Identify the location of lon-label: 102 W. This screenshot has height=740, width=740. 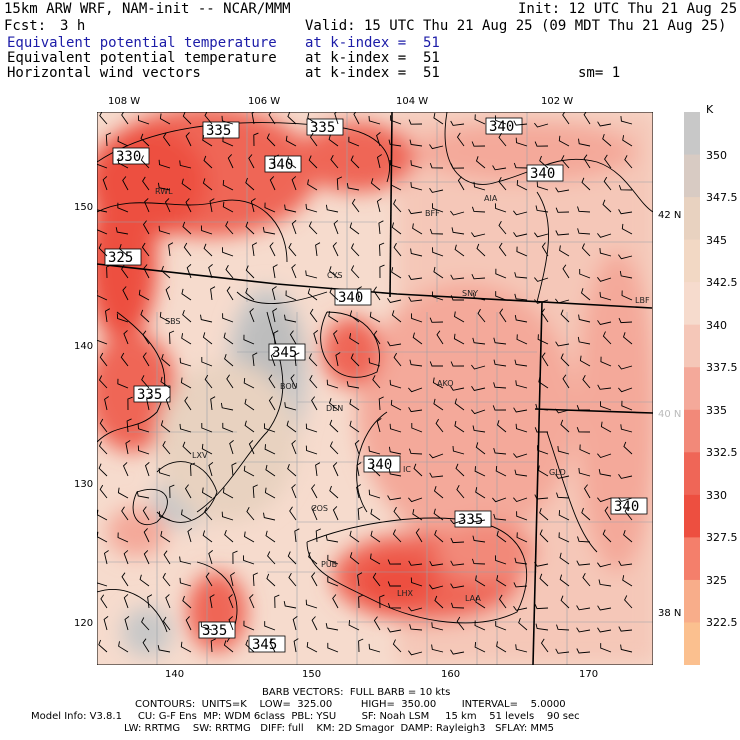
(557, 101).